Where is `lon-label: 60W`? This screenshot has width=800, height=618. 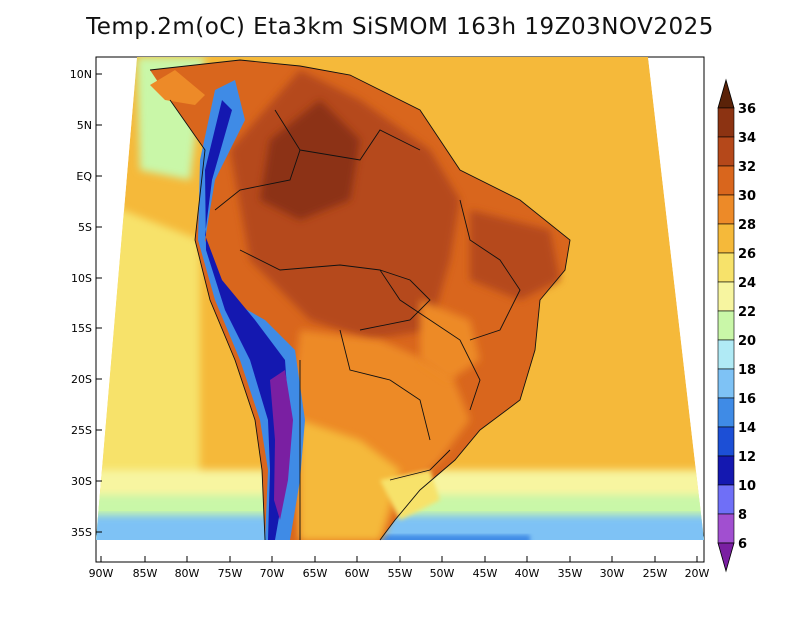 lon-label: 60W is located at coordinates (357, 573).